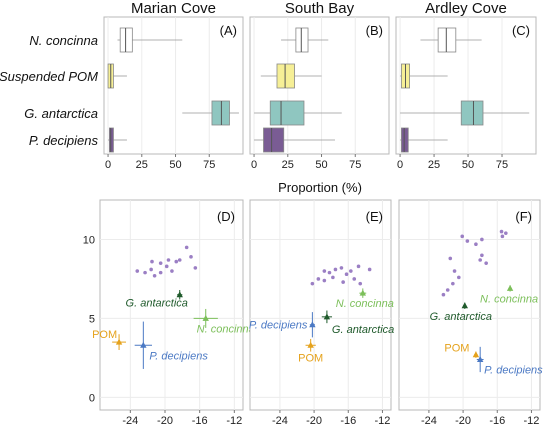 This screenshot has height=426, width=550. What do you see at coordinates (228, 30) in the screenshot?
I see `panel-letter: (A)` at bounding box center [228, 30].